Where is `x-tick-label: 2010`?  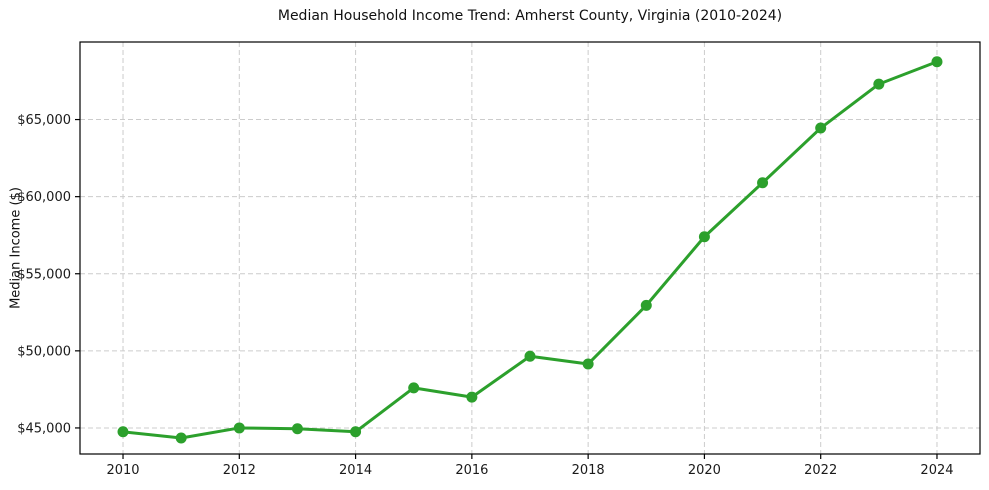 x-tick-label: 2010 is located at coordinates (122, 470).